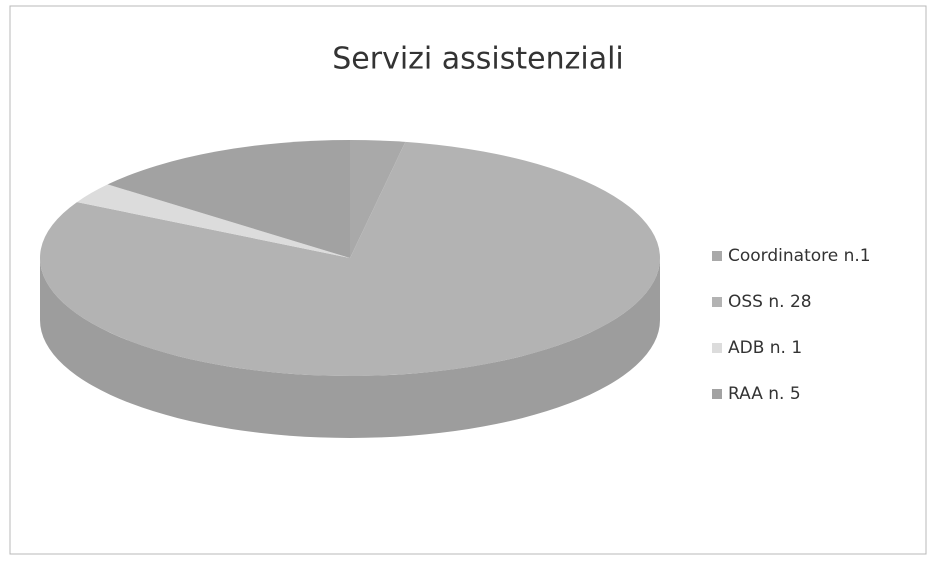 The height and width of the screenshot is (561, 934). Describe the element at coordinates (478, 59) in the screenshot. I see `chart-title: Servizi assistenziali` at that location.